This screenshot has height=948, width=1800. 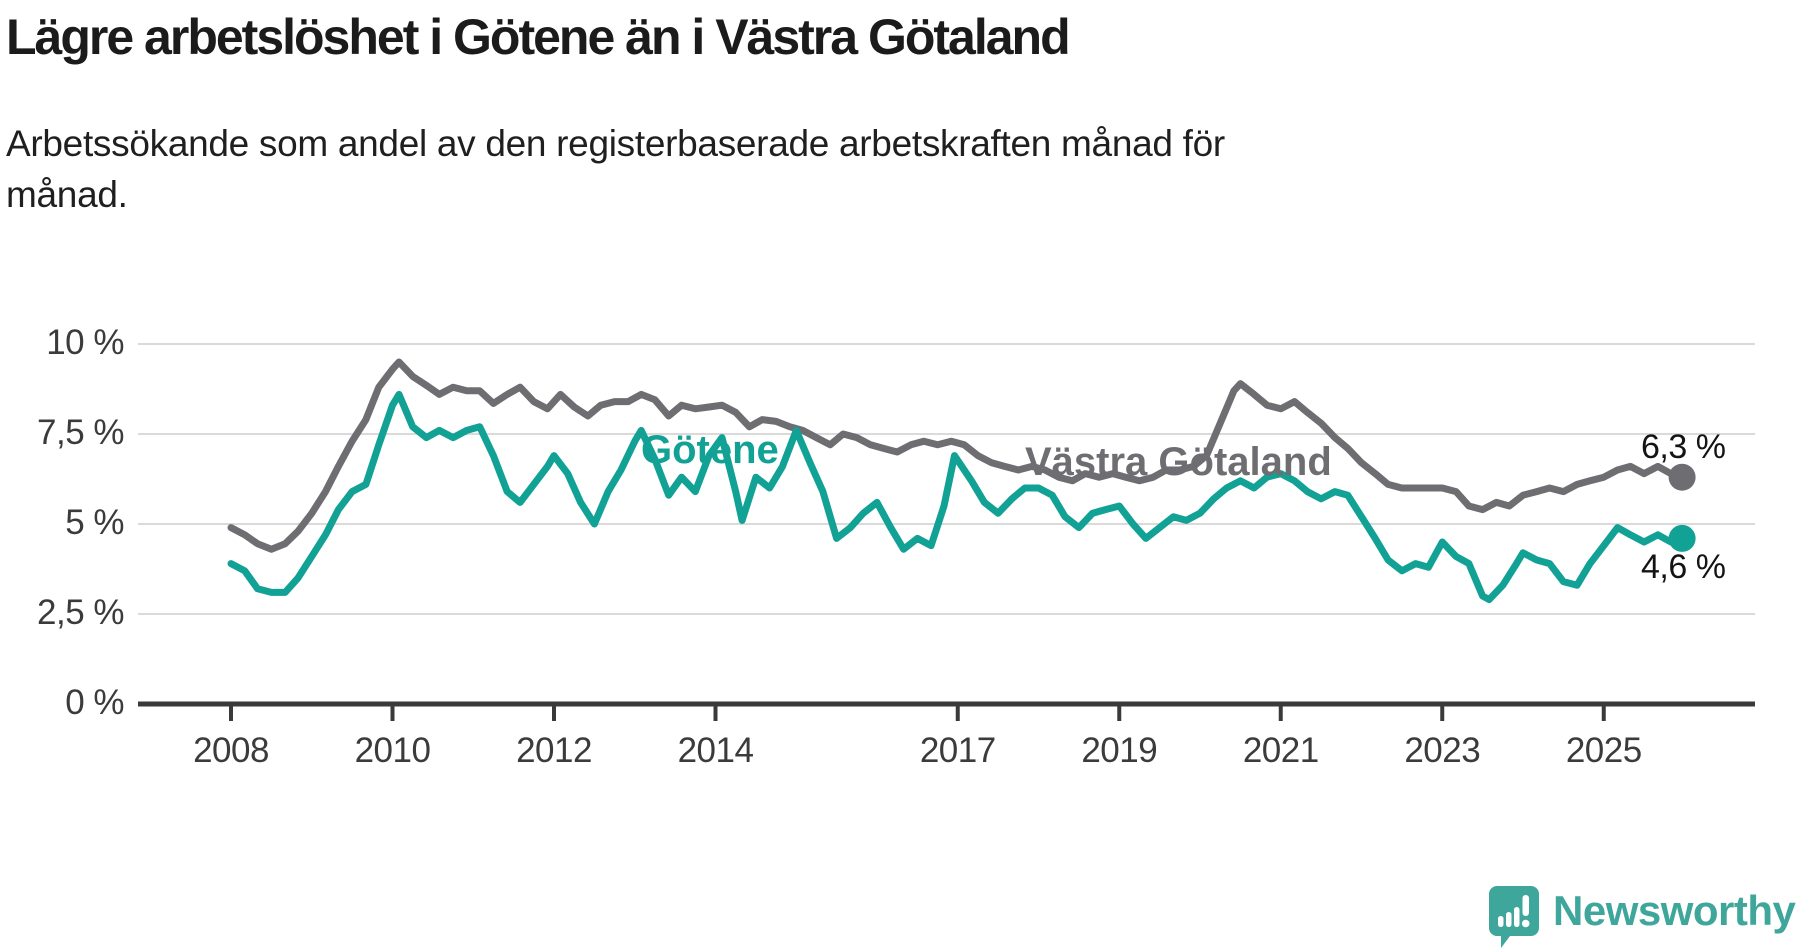 What do you see at coordinates (1603, 750) in the screenshot?
I see `x-tick-label: 2025` at bounding box center [1603, 750].